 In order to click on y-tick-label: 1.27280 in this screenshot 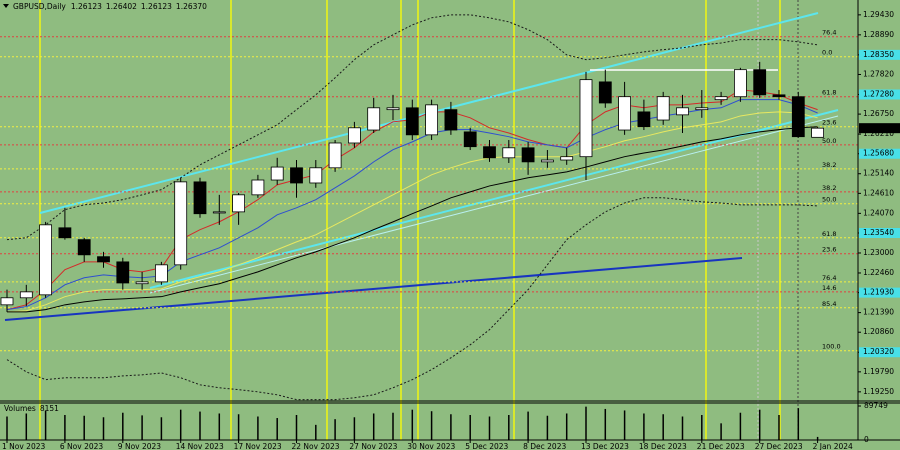, I will do `click(878, 93)`.